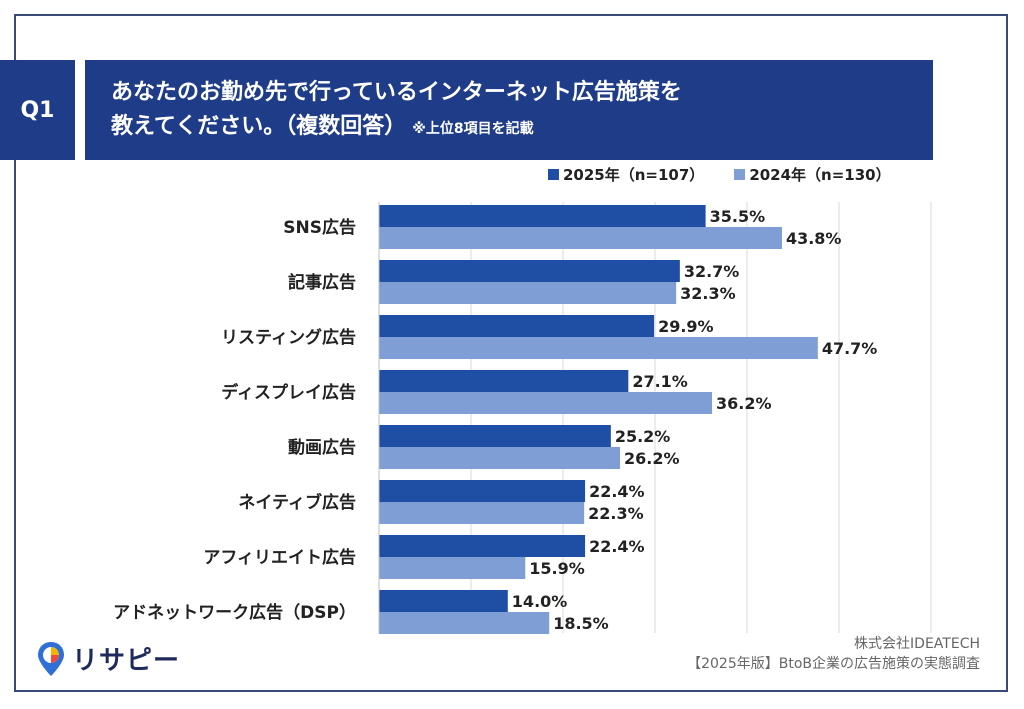  Describe the element at coordinates (820, 175) in the screenshot. I see `legend-label-2024: 2024年（n=130）` at that location.